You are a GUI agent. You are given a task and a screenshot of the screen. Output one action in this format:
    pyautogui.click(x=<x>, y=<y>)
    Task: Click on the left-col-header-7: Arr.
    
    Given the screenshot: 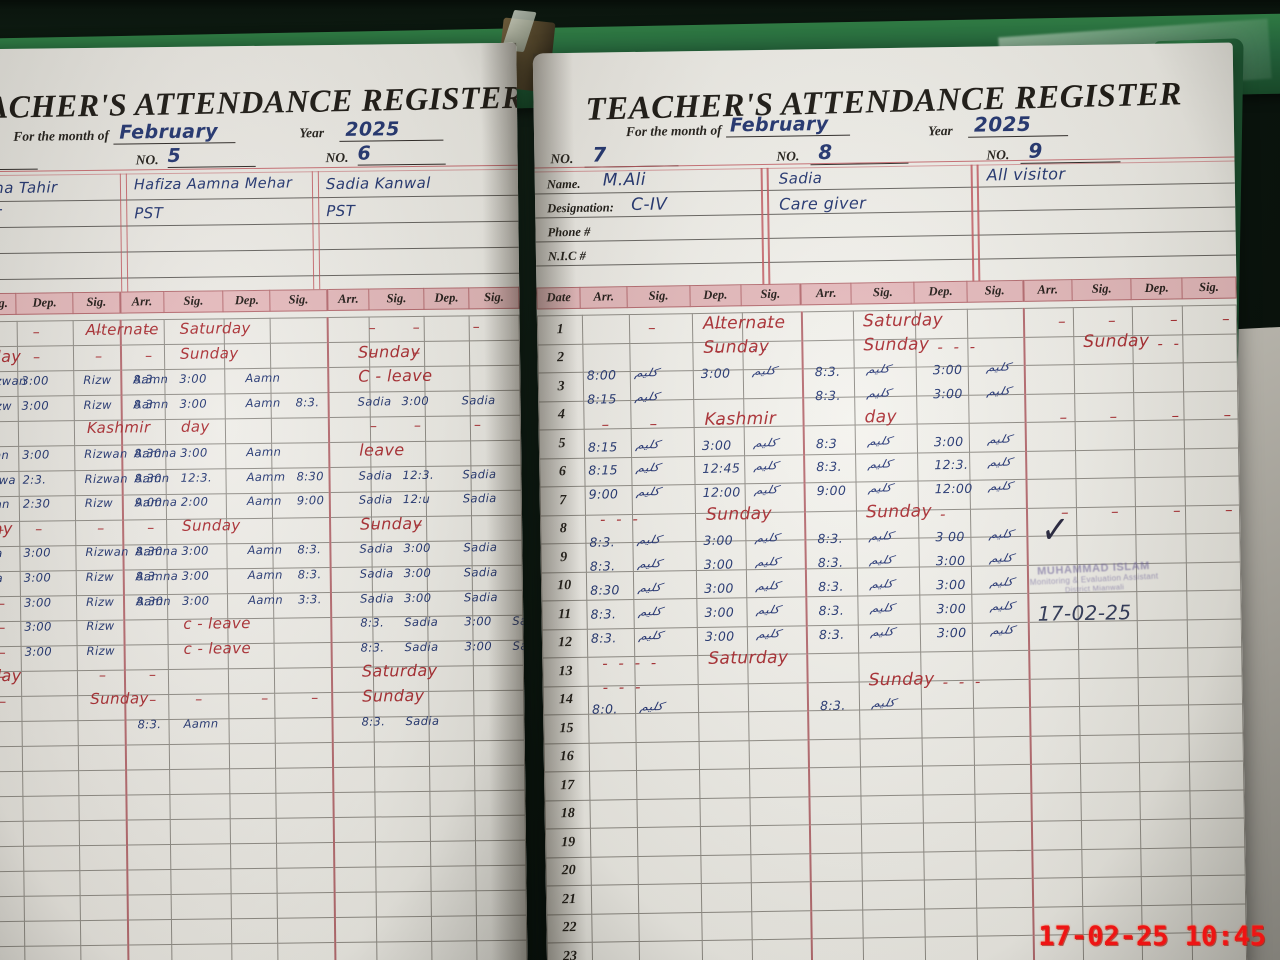 What is the action you would take?
    pyautogui.click(x=348, y=300)
    